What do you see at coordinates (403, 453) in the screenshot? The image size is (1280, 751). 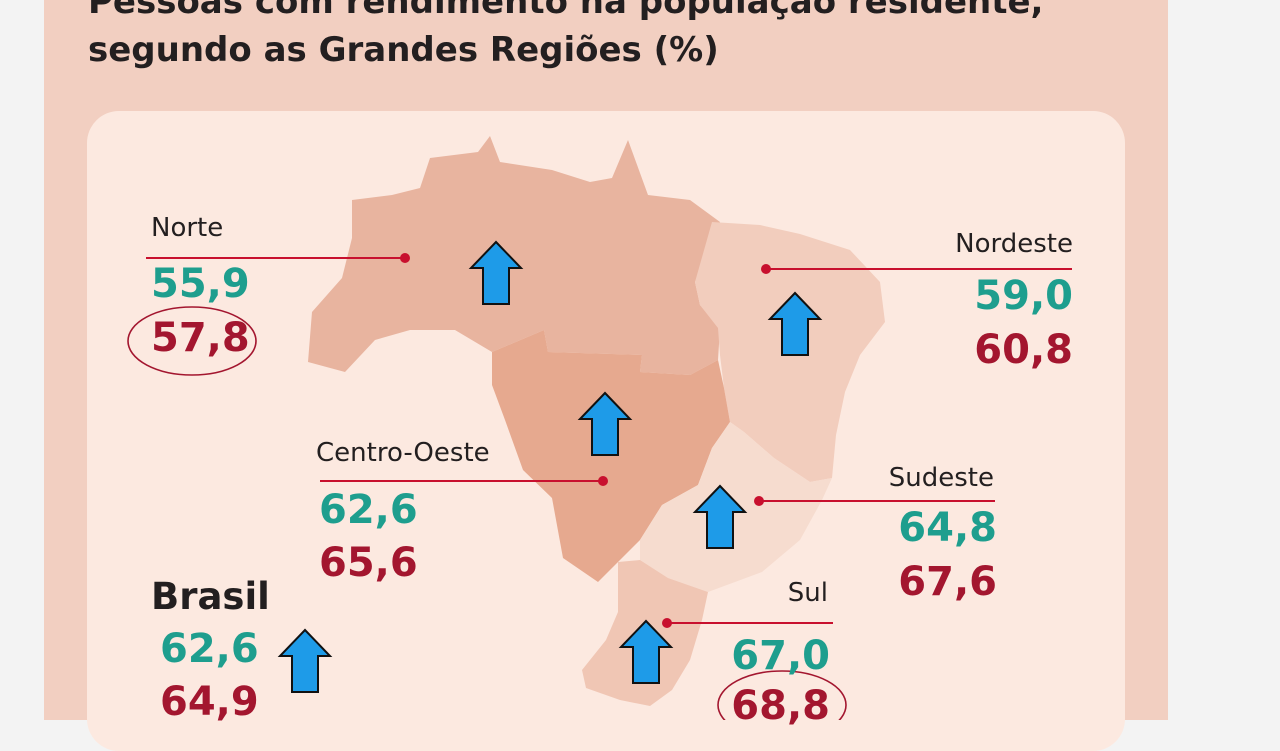 I see `region-name-centro-oeste: Centro-Oeste` at bounding box center [403, 453].